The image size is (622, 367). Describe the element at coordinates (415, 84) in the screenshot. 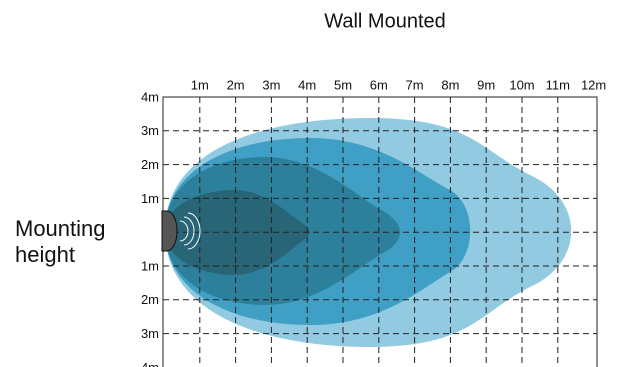

I see `top-axis-label: 7m` at that location.